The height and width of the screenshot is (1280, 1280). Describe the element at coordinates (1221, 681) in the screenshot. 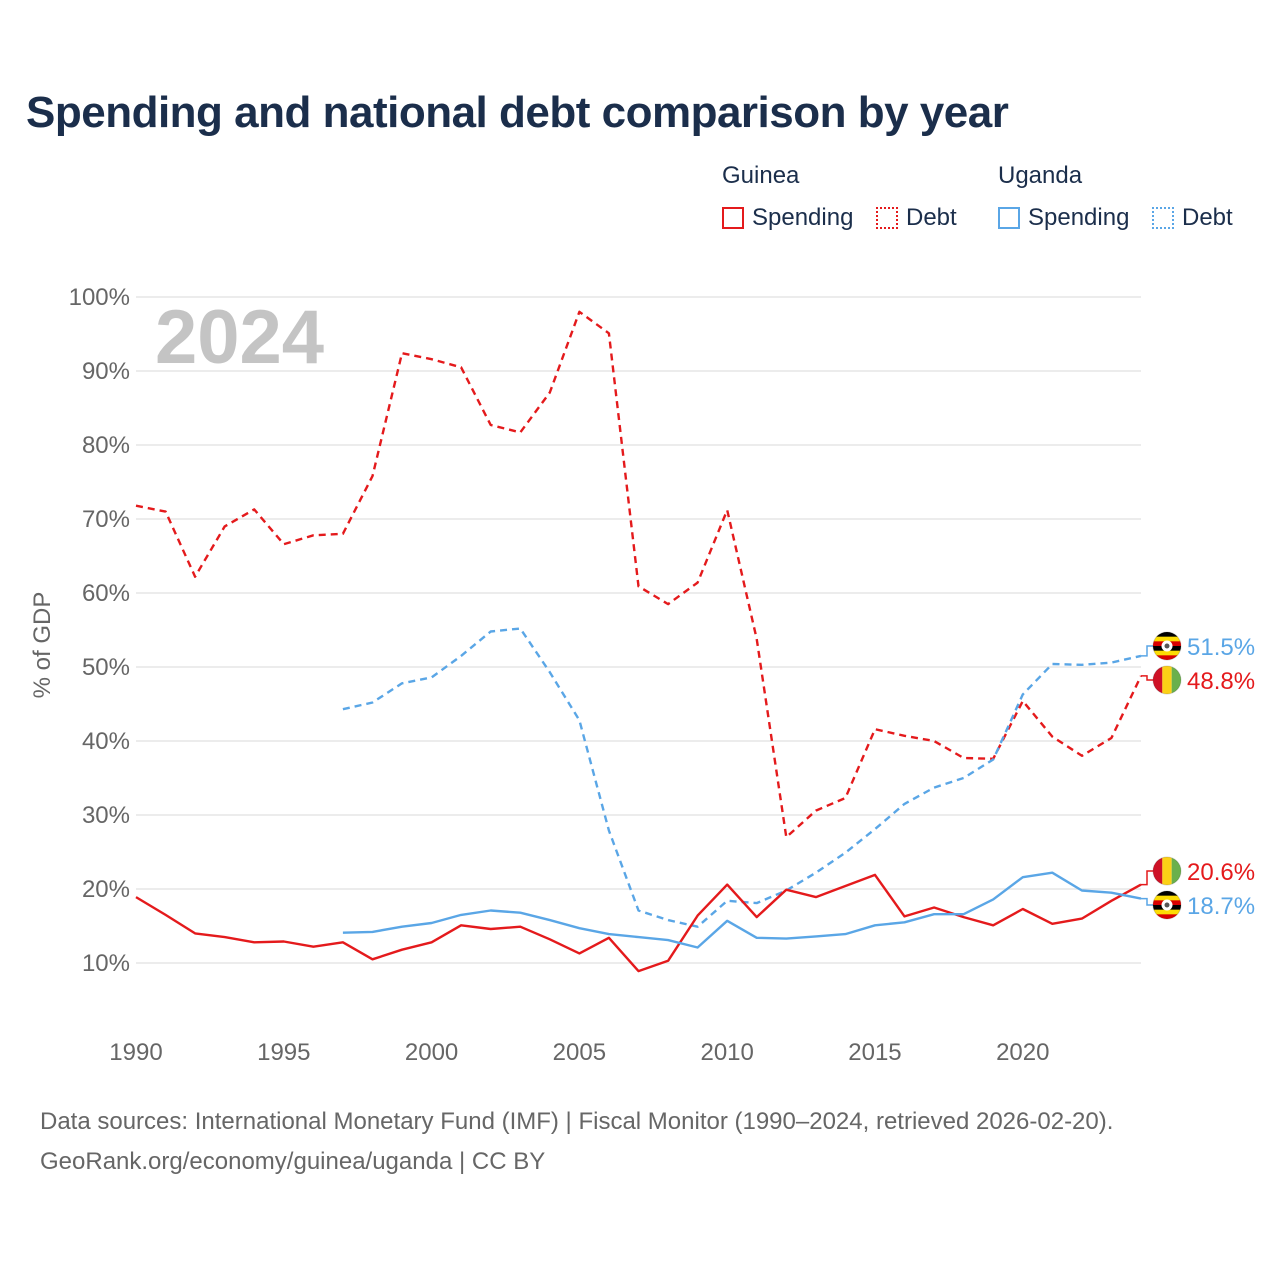

I see `end-value-label: 48.8%` at that location.